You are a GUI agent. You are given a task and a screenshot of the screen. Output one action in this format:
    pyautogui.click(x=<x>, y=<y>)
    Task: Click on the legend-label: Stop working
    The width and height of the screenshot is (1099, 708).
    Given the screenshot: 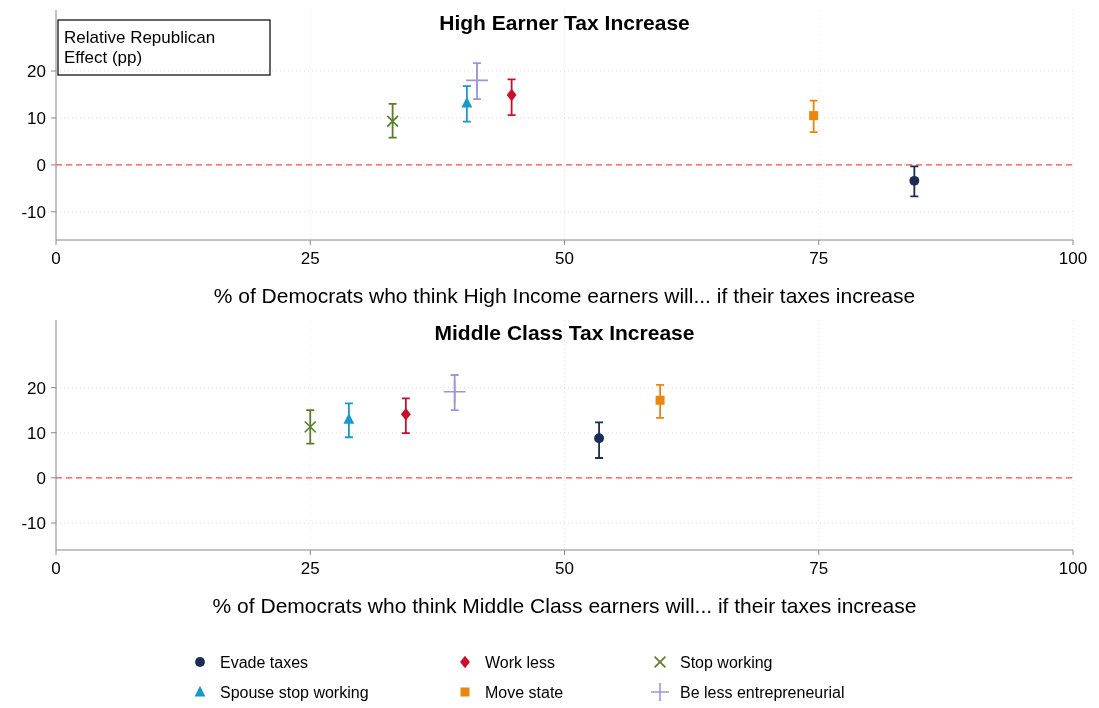 What is the action you would take?
    pyautogui.click(x=726, y=662)
    